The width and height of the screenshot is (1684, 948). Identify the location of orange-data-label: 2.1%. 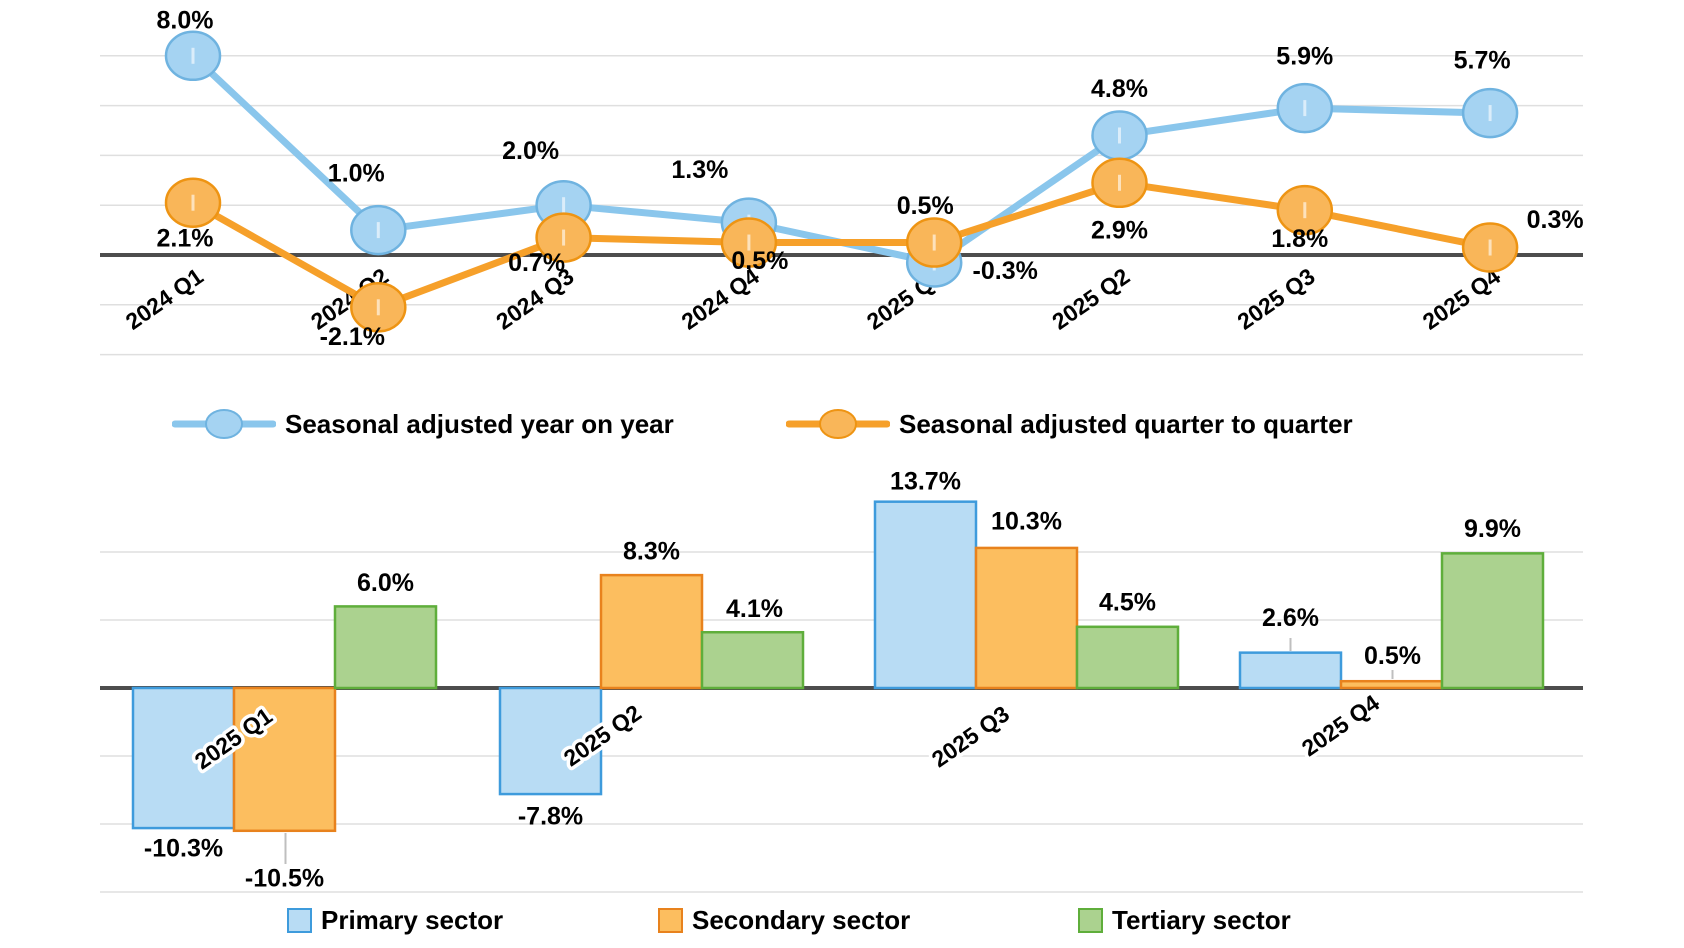
(185, 238).